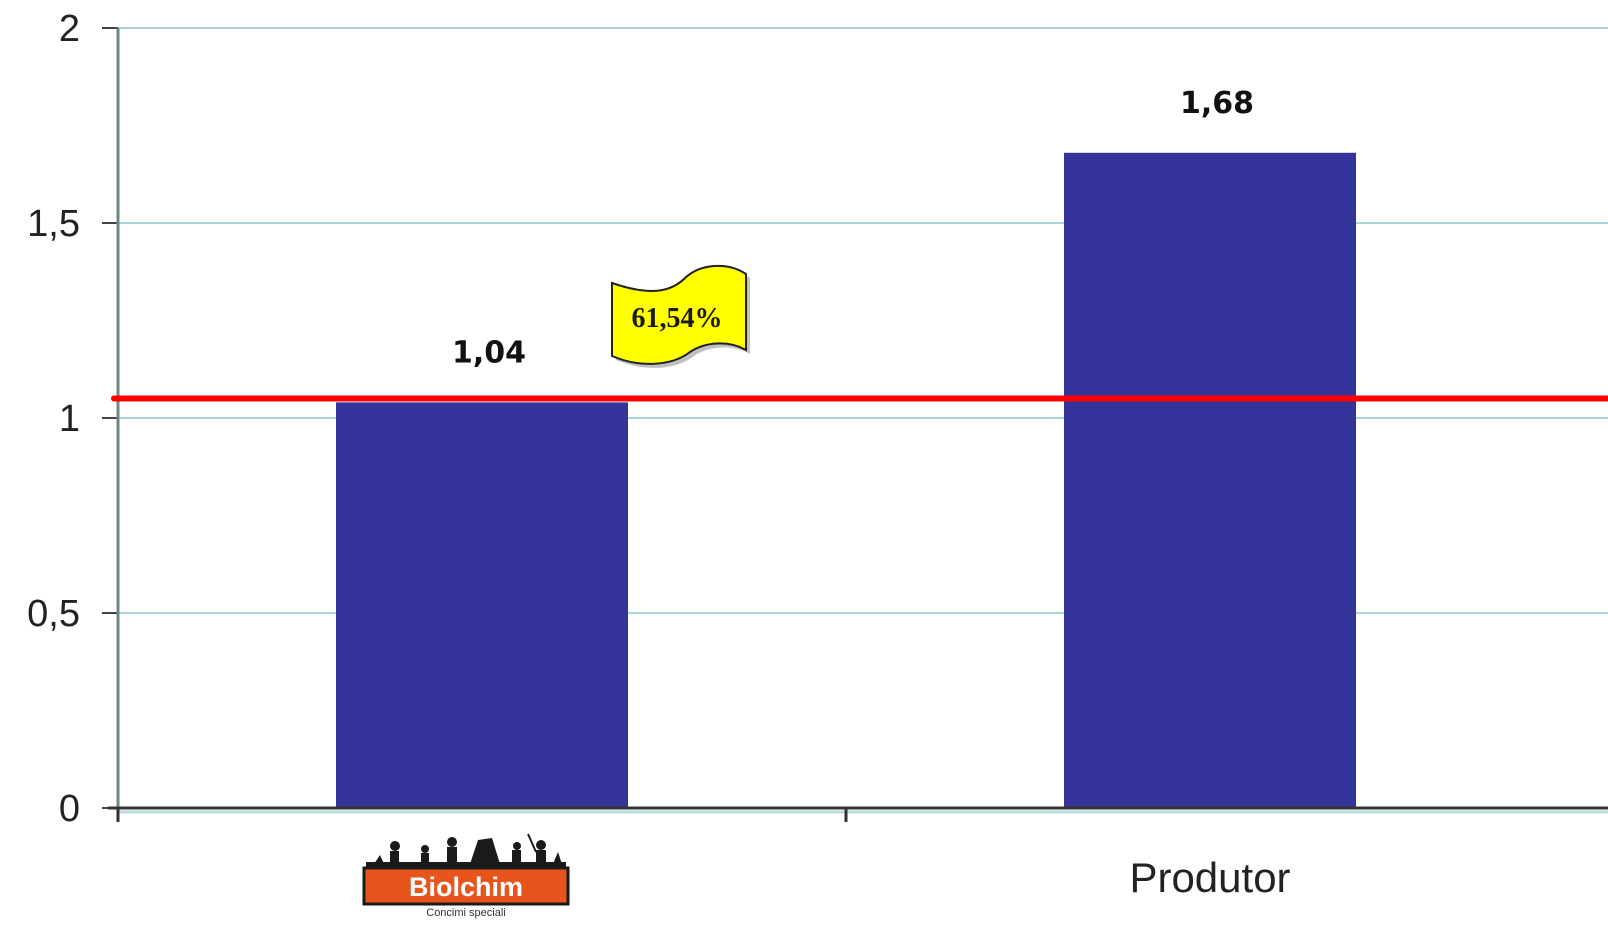 The image size is (1608, 938). What do you see at coordinates (53, 224) in the screenshot?
I see `y-tick-label: 1,5` at bounding box center [53, 224].